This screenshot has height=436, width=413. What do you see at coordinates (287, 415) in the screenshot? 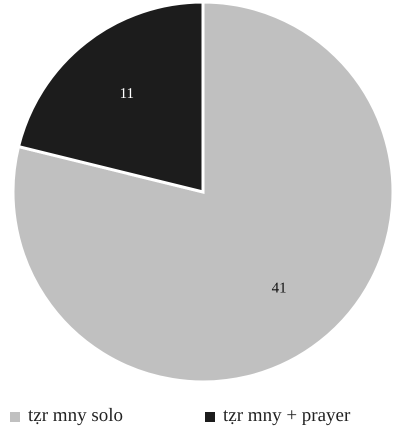
I see `legend-label: tẓr mny + prayer` at bounding box center [287, 415].